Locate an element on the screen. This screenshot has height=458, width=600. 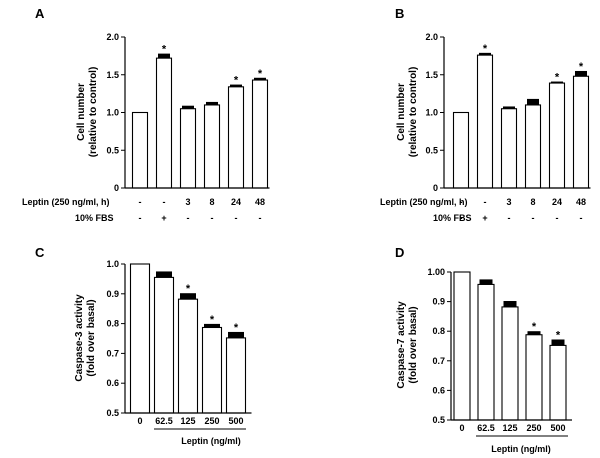
y-tick-label: 0.8 is located at coordinates (112, 324).